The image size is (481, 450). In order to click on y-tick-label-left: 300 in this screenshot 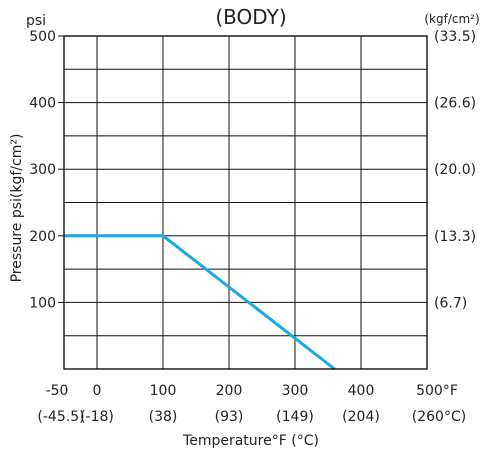, I will do `click(42, 170)`.